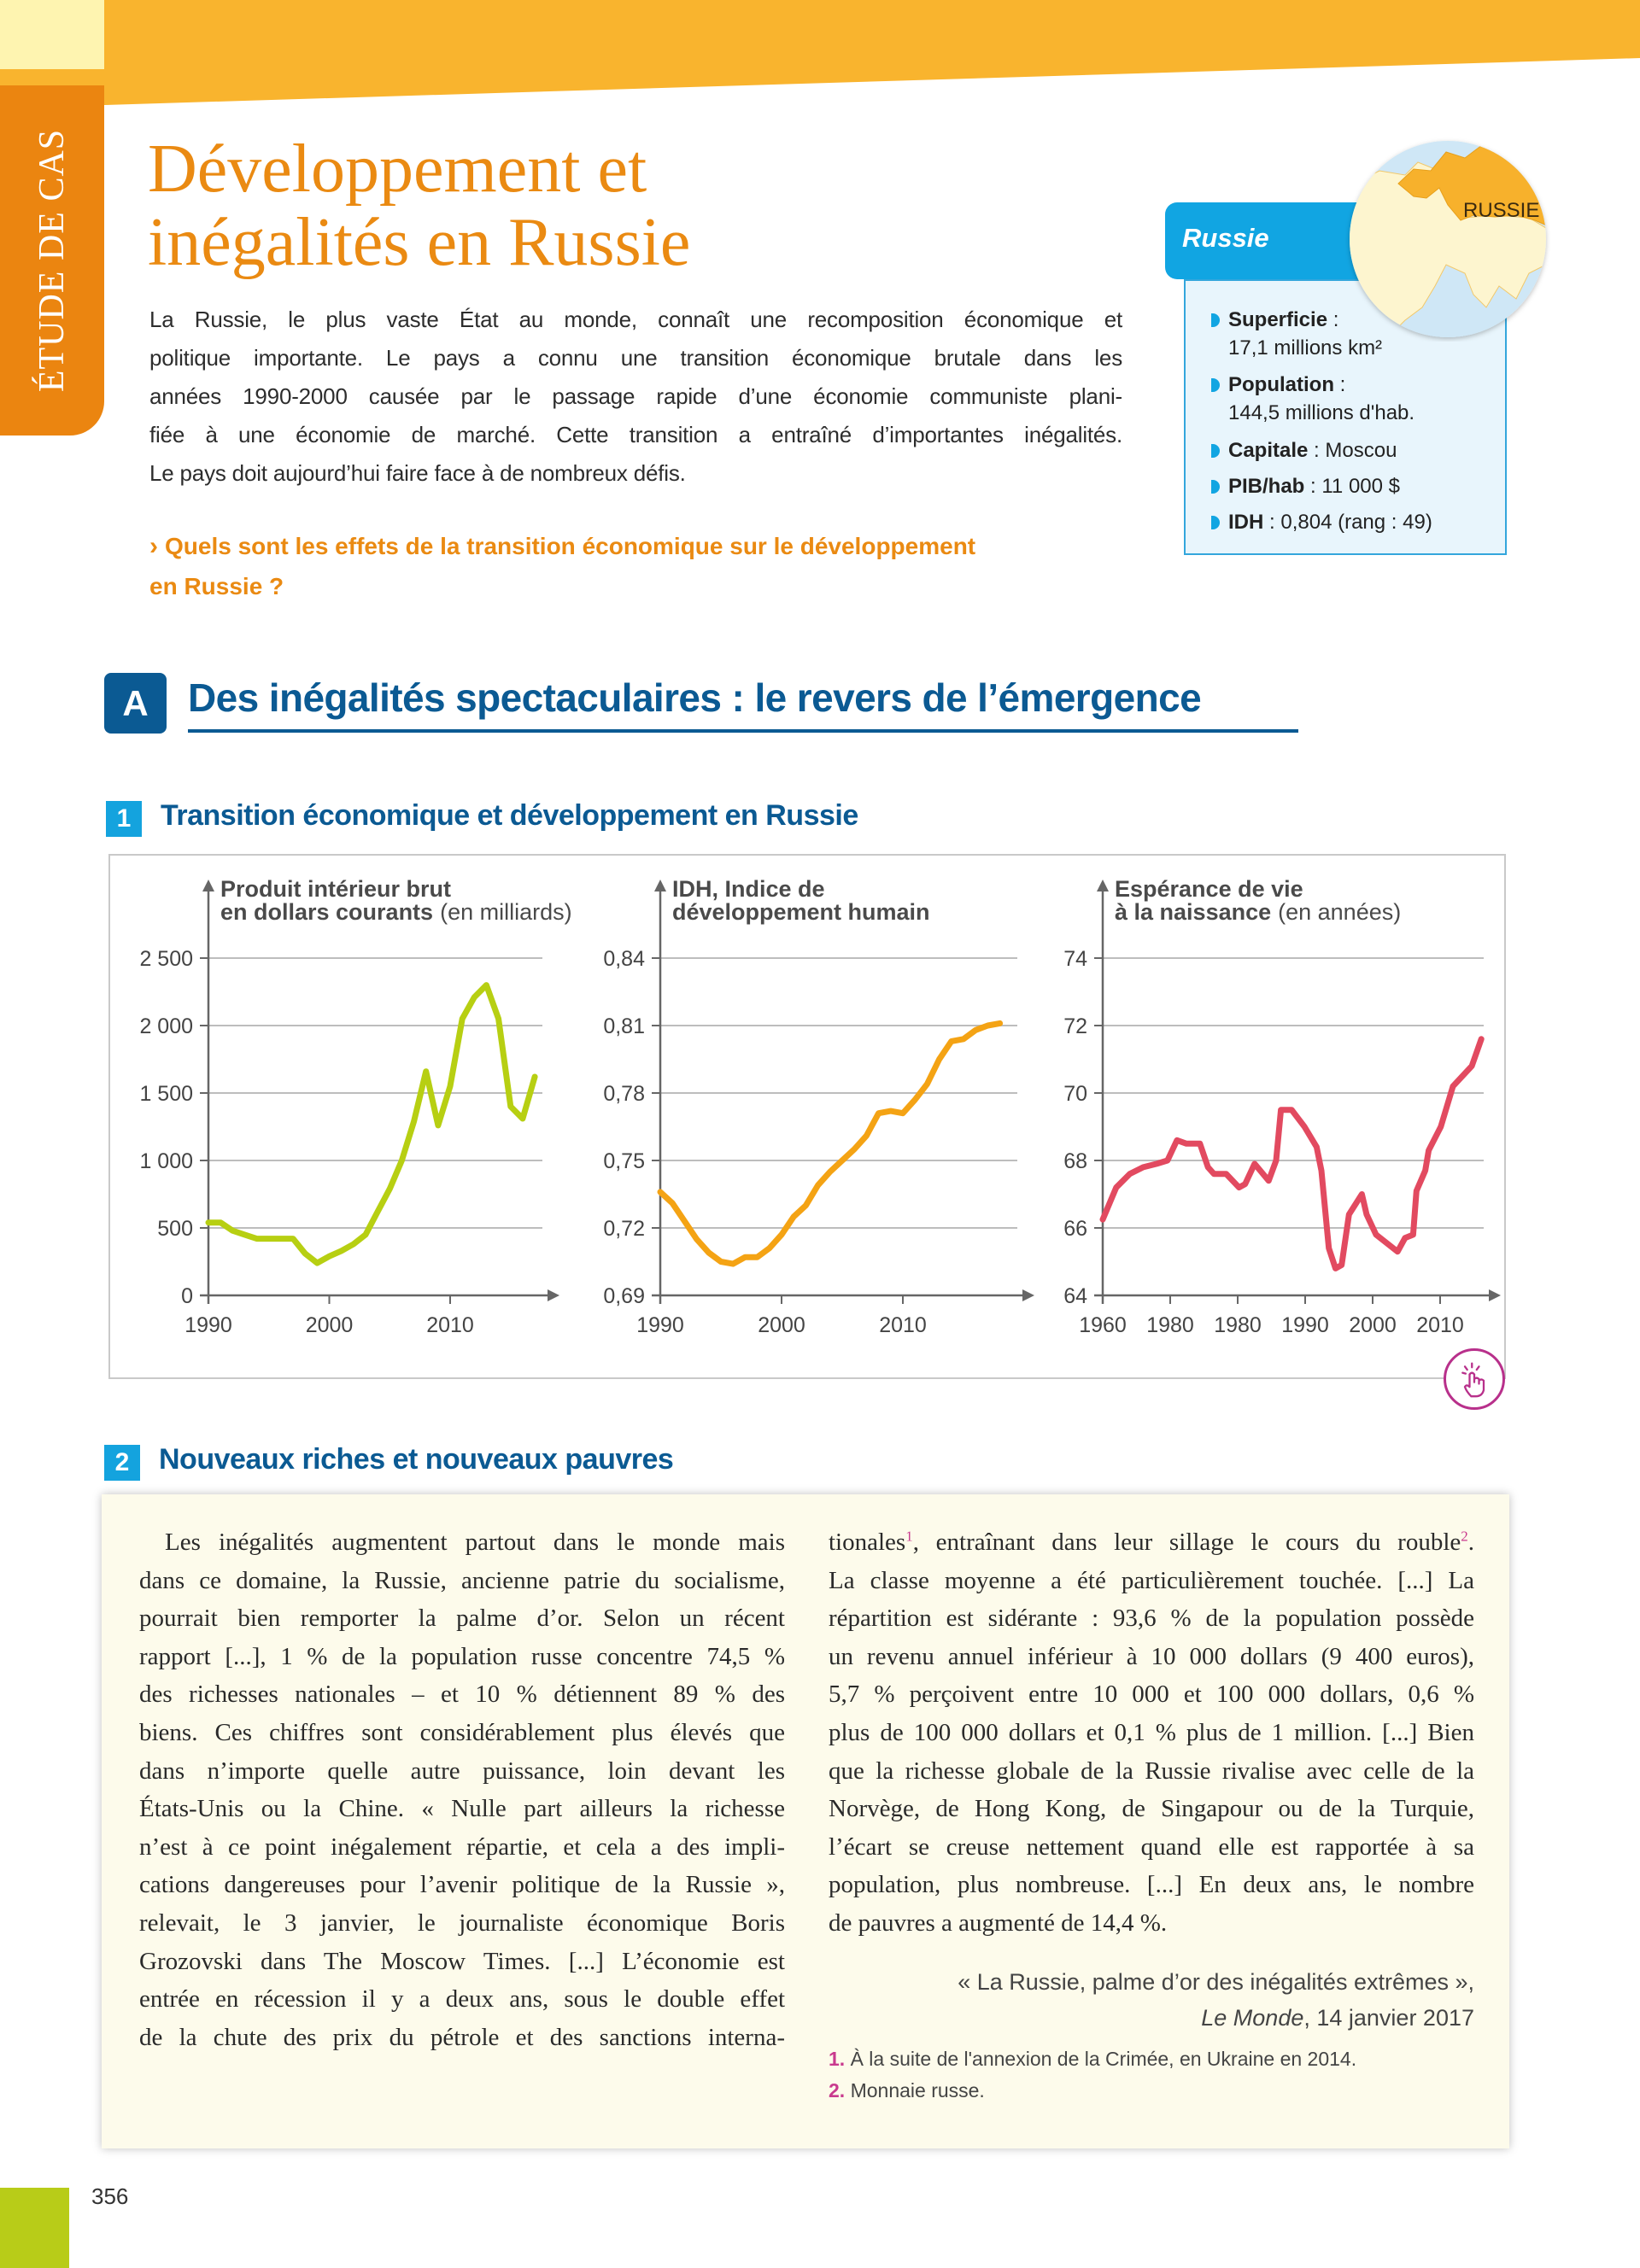 The width and height of the screenshot is (1640, 2268). I want to click on chart-title-line: IDH, Indice de, so click(748, 889).